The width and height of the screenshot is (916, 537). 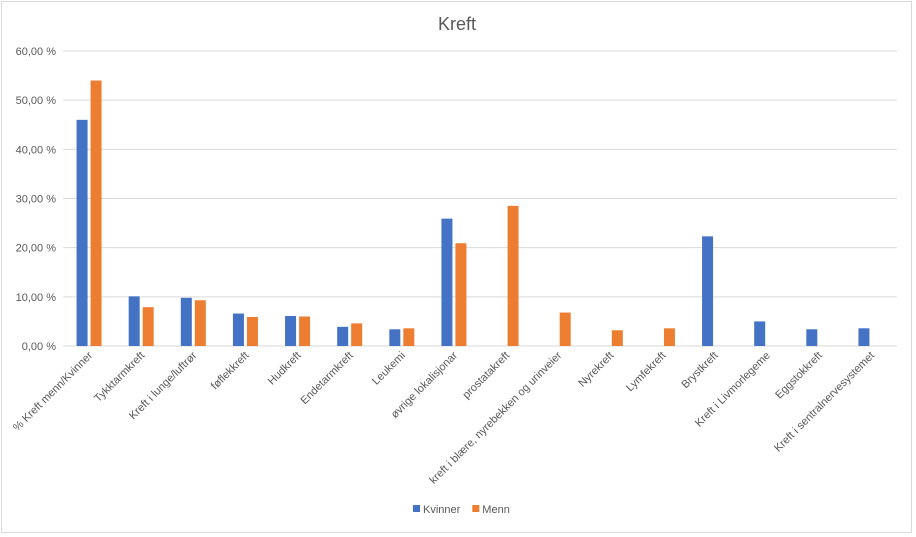 I want to click on chart-title: Kreft, so click(x=457, y=24).